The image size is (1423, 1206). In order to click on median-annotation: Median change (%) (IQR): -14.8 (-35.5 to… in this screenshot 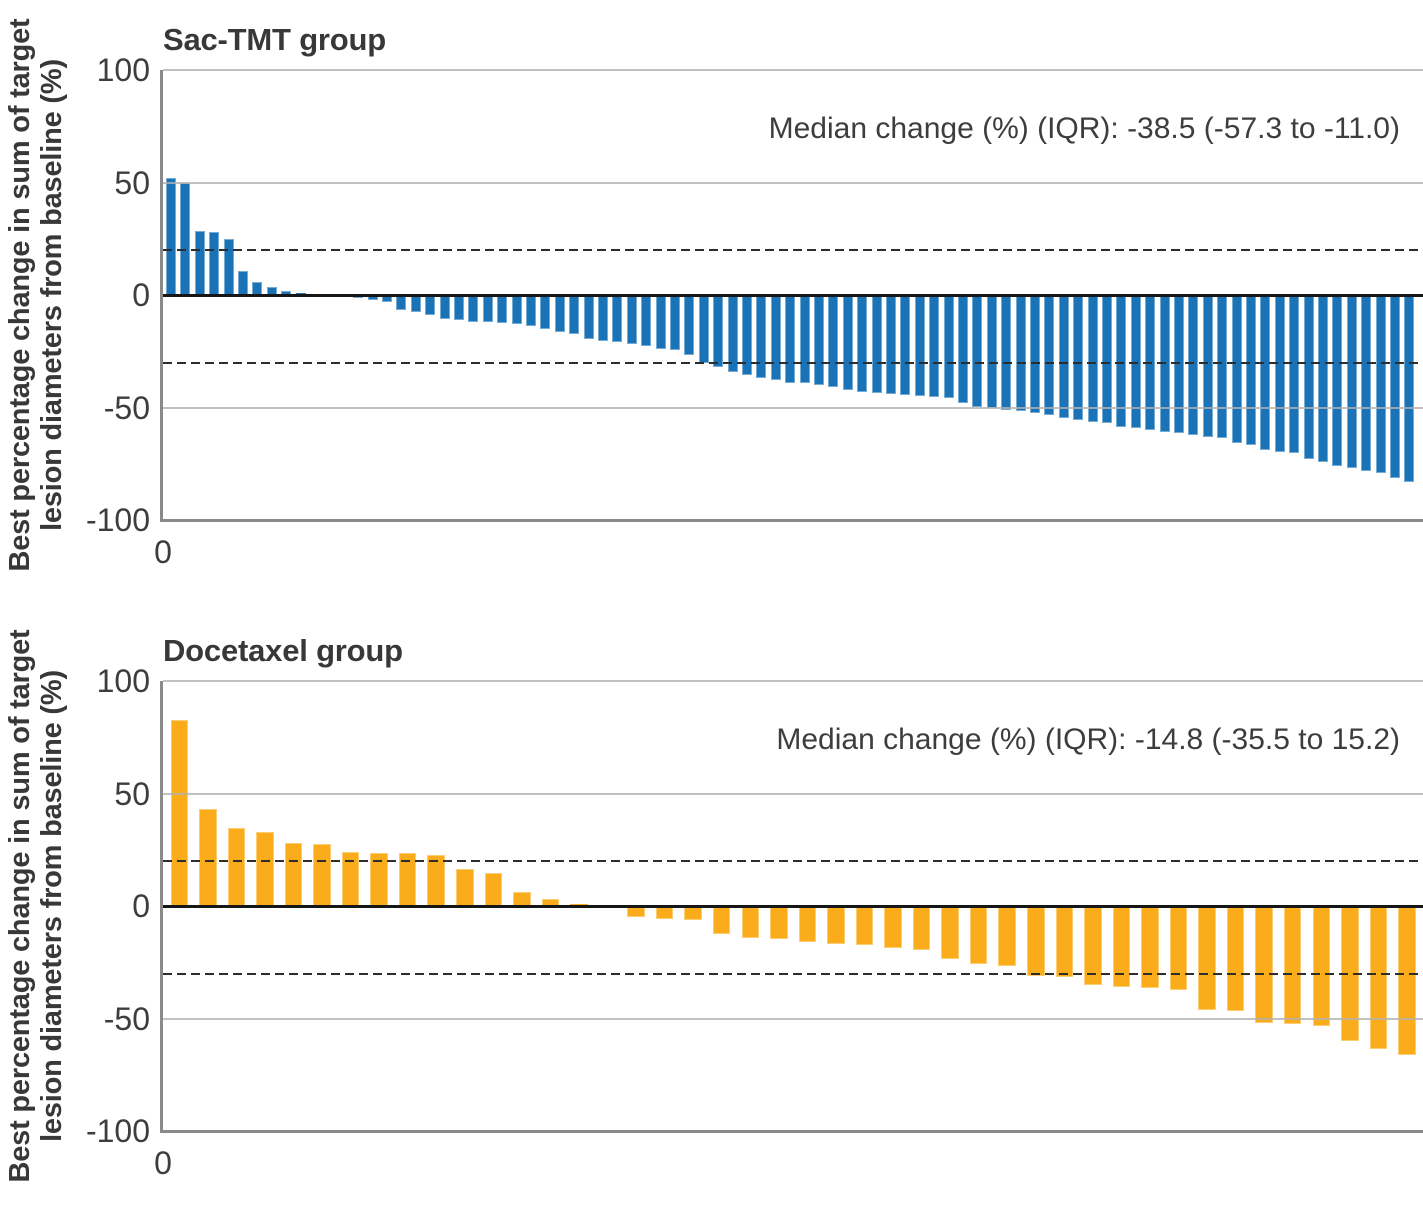, I will do `click(1088, 739)`.